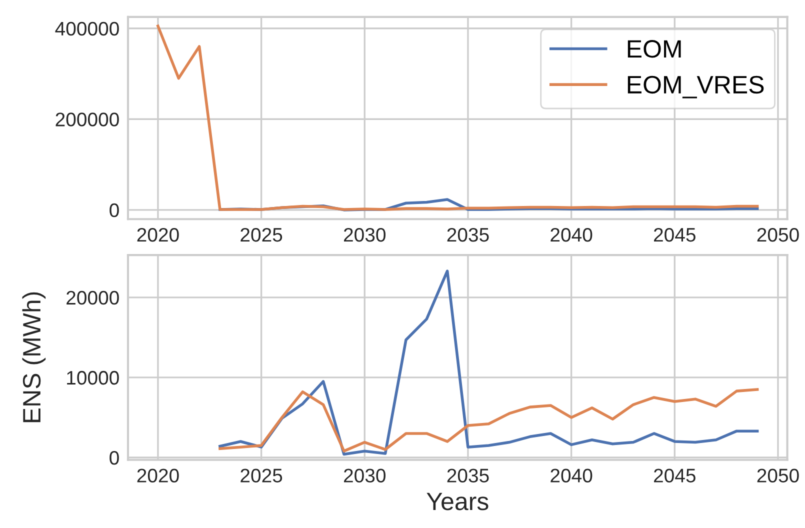 This screenshot has height=528, width=805. Describe the element at coordinates (488, 420) in the screenshot. I see `line-series` at that location.